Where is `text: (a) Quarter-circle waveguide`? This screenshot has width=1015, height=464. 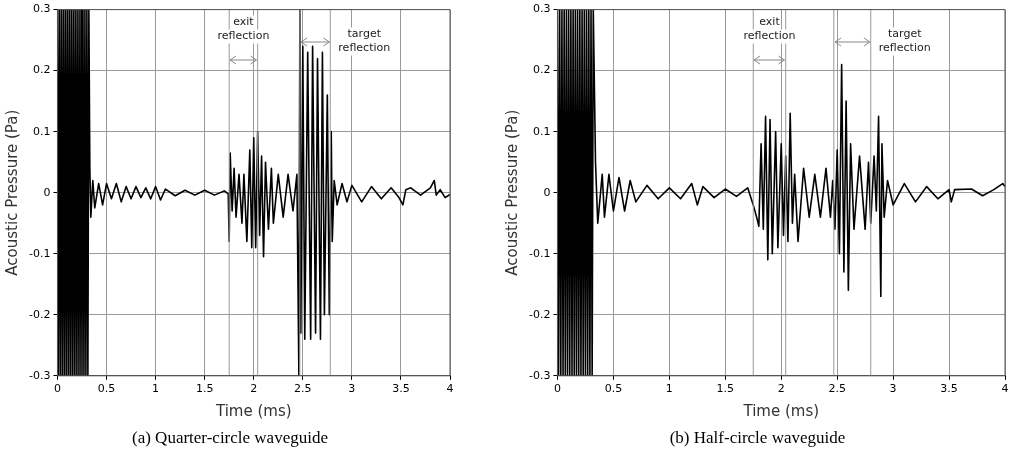
text: (a) Quarter-circle waveguide is located at coordinates (230, 438).